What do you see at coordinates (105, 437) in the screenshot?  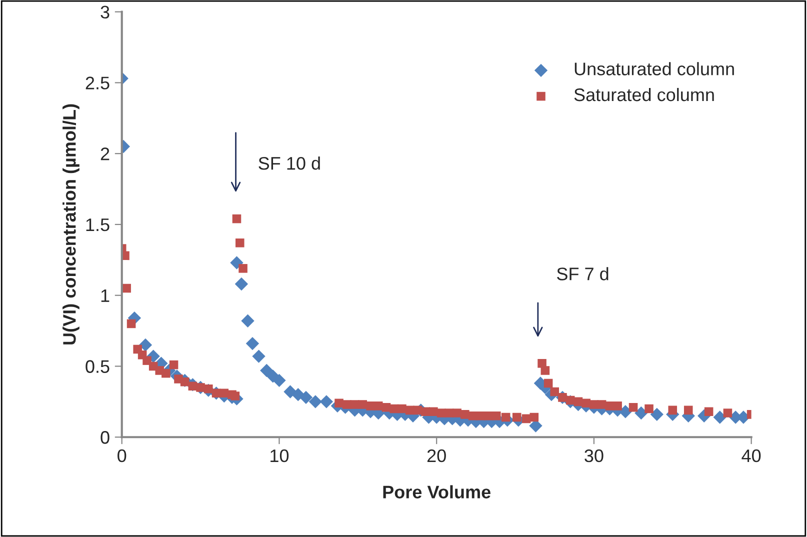 I see `y-tick-label: 0` at bounding box center [105, 437].